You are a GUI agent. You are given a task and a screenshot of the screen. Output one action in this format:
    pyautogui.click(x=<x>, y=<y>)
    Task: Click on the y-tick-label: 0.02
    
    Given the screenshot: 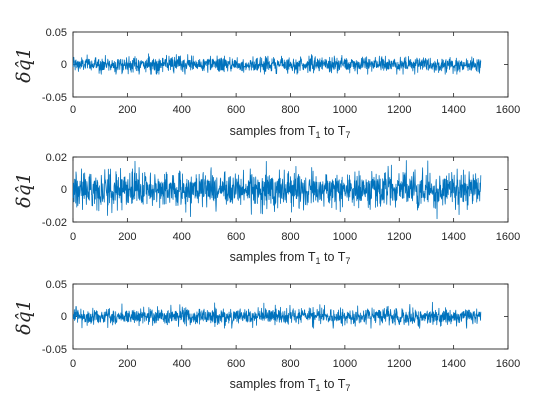 What is the action you would take?
    pyautogui.click(x=56, y=158)
    